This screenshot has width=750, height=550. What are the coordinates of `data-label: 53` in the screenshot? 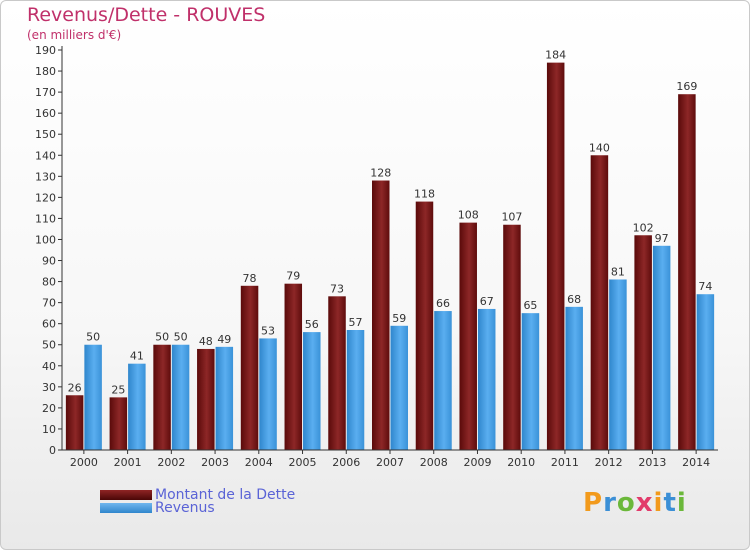 It's located at (268, 330).